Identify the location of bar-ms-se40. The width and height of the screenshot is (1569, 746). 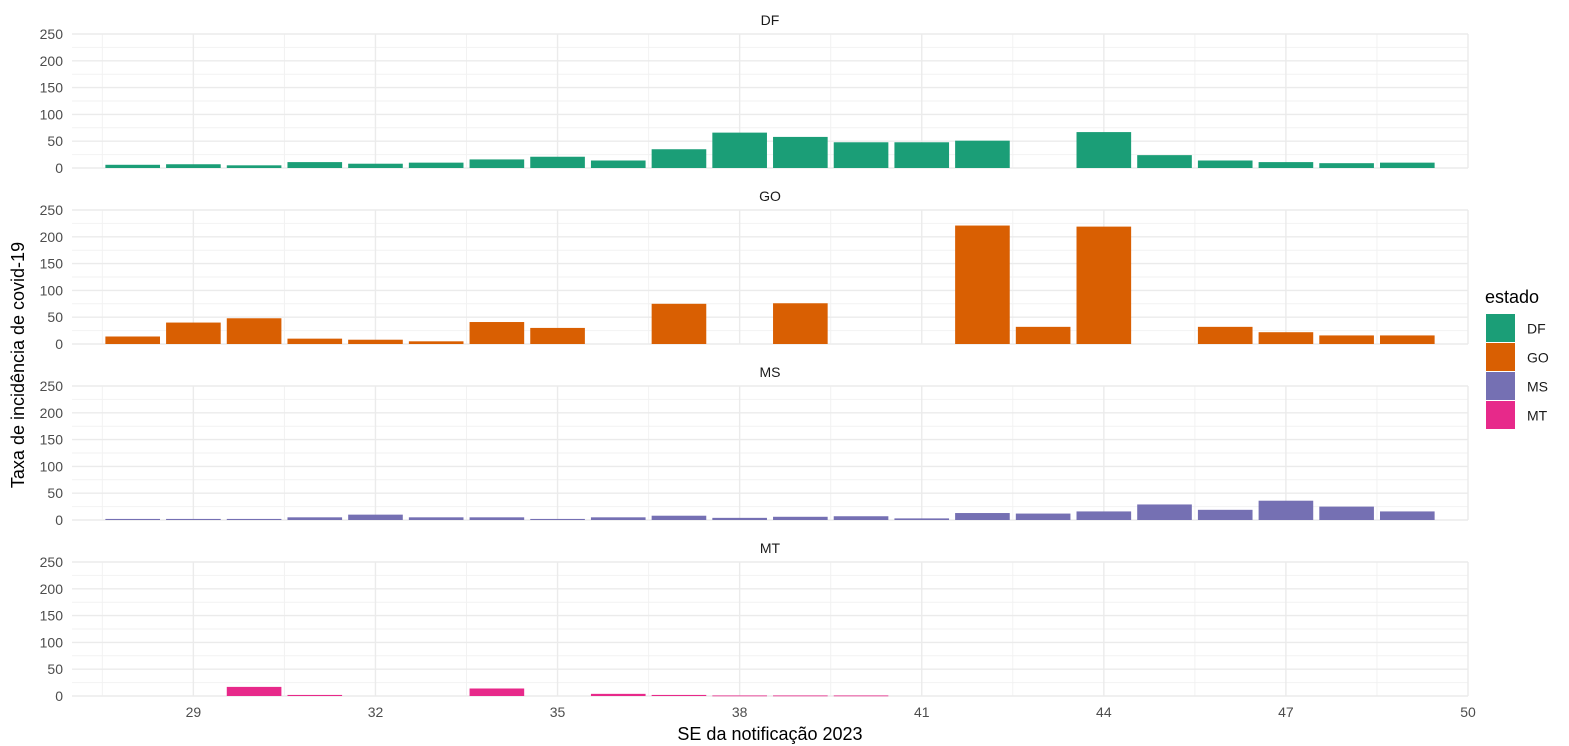
(861, 518).